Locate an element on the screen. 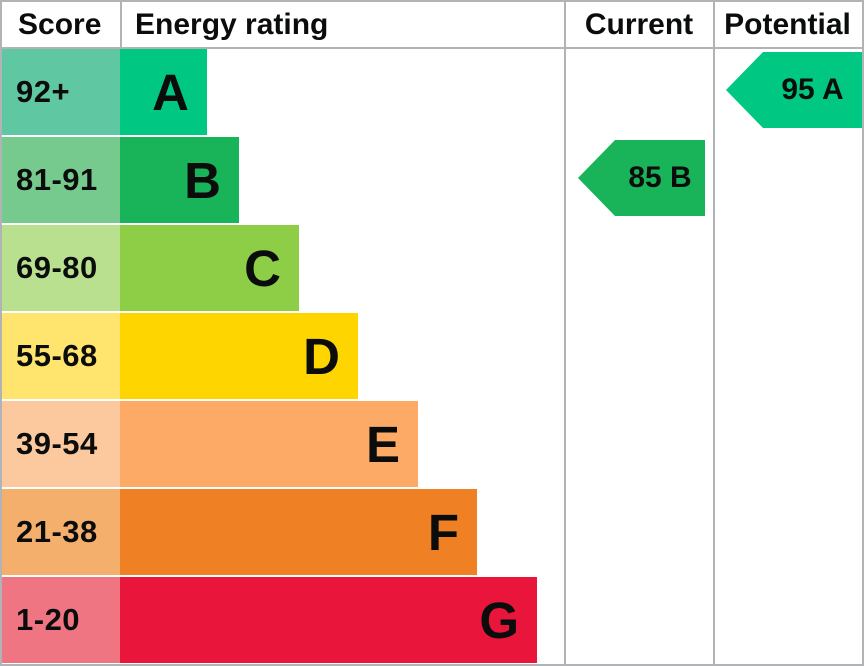 This screenshot has height=666, width=864. energy-band-bar-a: A is located at coordinates (163, 92).